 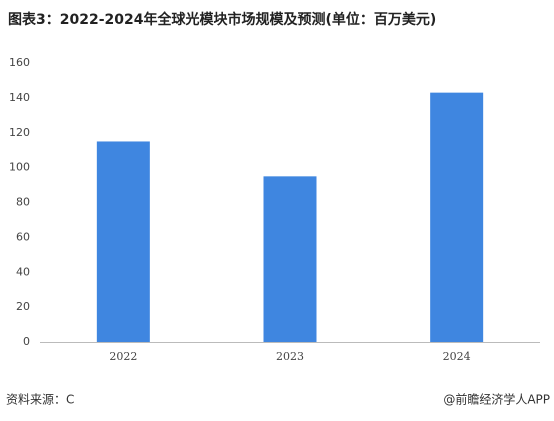 I want to click on y-tick-label: 60, so click(x=23, y=236).